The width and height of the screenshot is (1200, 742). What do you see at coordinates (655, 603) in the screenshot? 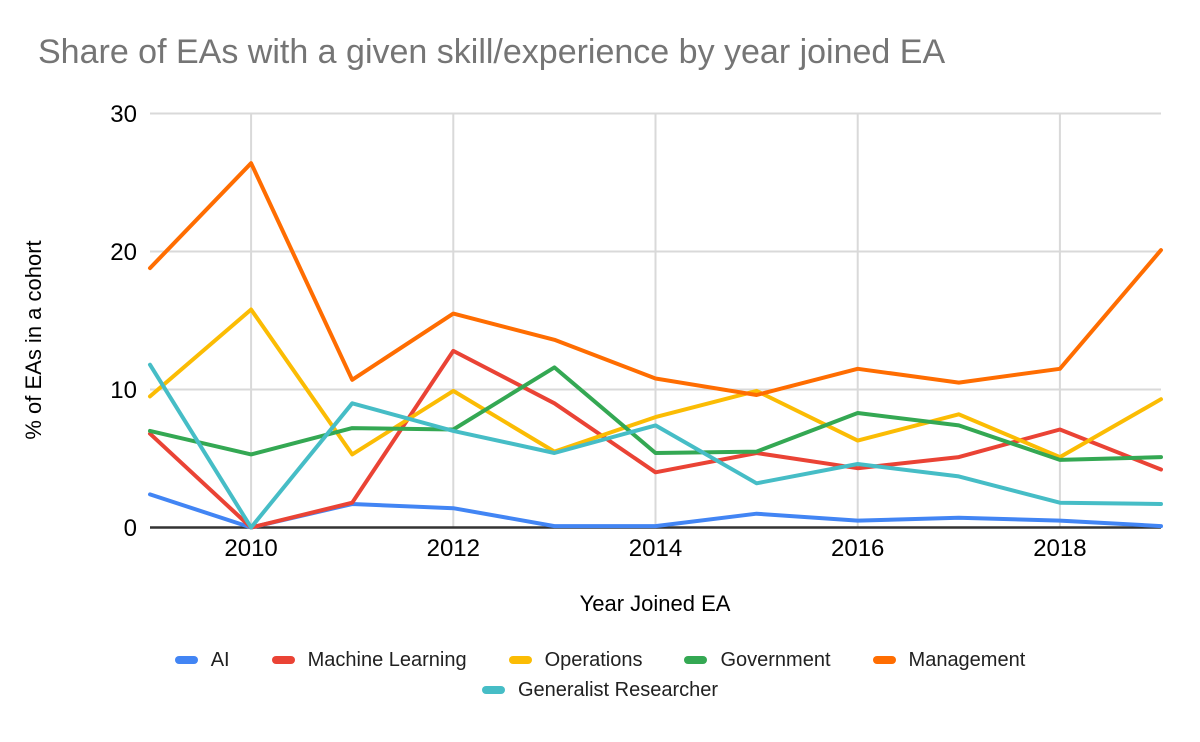
I see `x-axis-title: Year Joined EA` at bounding box center [655, 603].